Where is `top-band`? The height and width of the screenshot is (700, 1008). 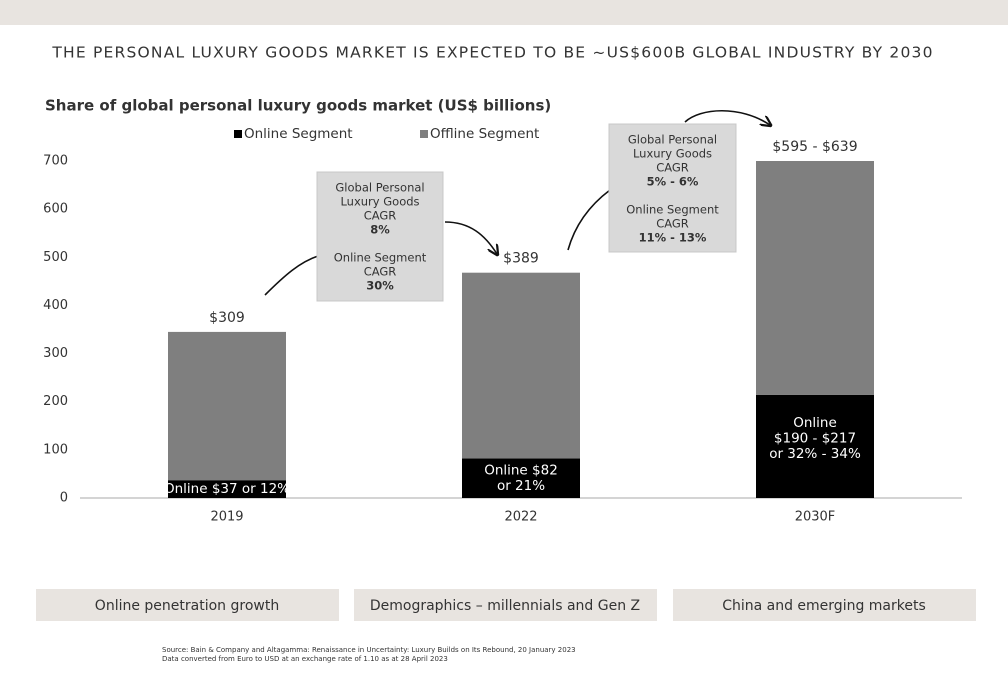 top-band is located at coordinates (504, 12).